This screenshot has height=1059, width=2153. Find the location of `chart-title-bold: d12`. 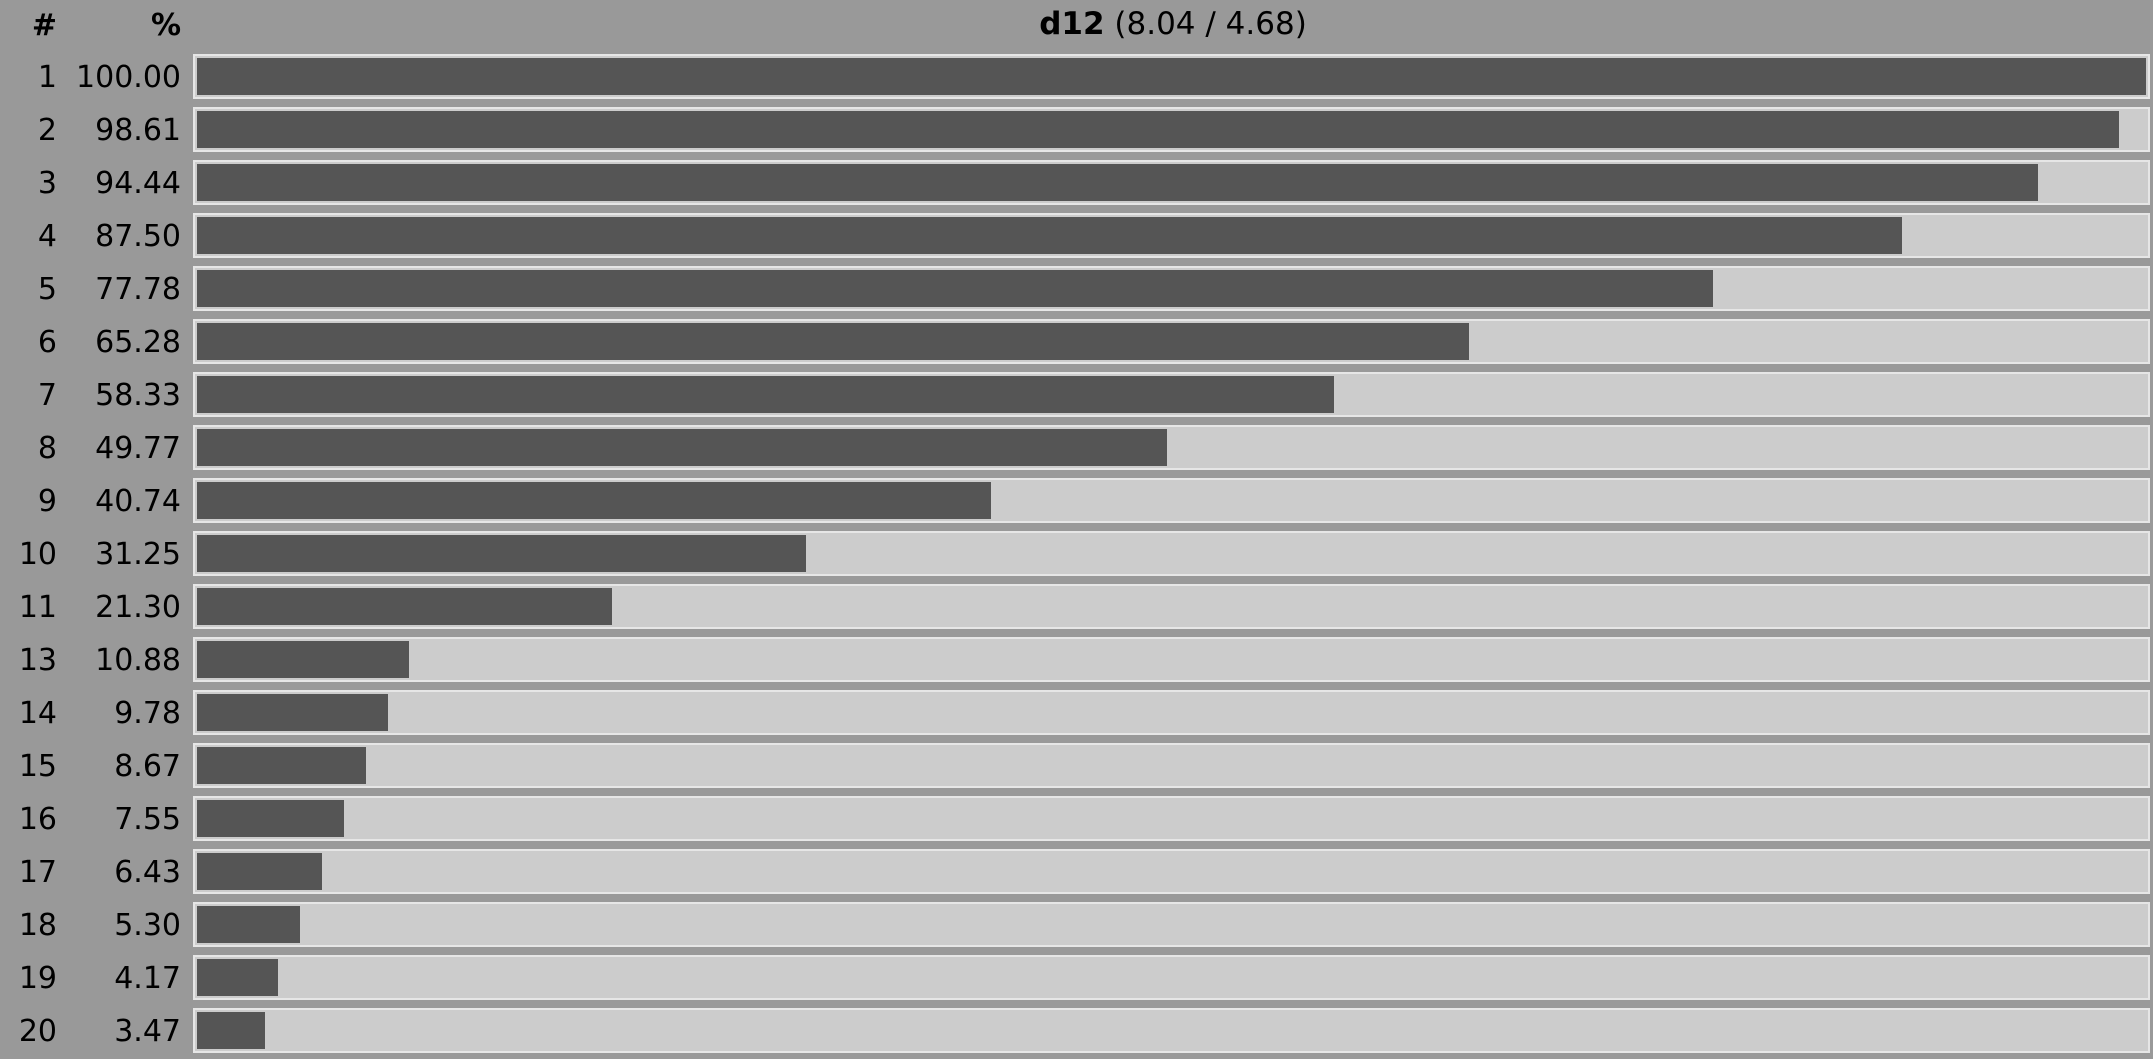

chart-title-bold: d12 is located at coordinates (1072, 24).